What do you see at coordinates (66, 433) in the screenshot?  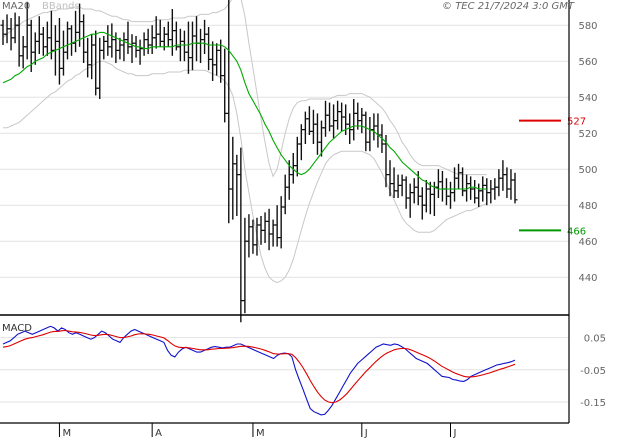 I see `month-tick-label: M` at bounding box center [66, 433].